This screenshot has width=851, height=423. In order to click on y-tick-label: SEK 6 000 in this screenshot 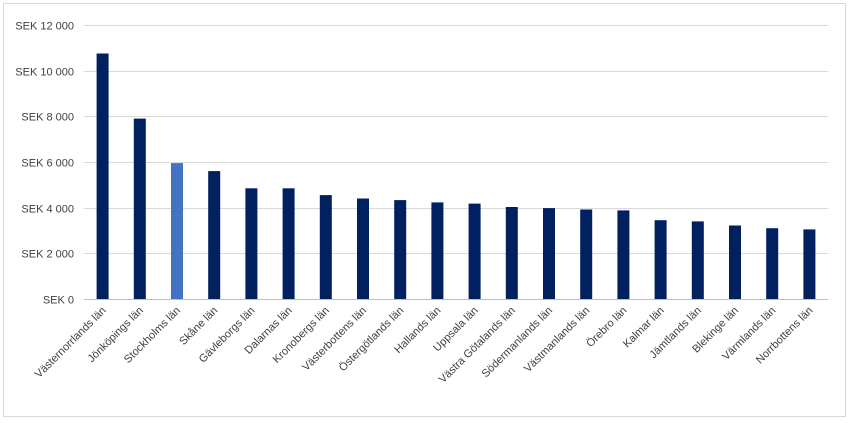, I will do `click(47, 164)`.